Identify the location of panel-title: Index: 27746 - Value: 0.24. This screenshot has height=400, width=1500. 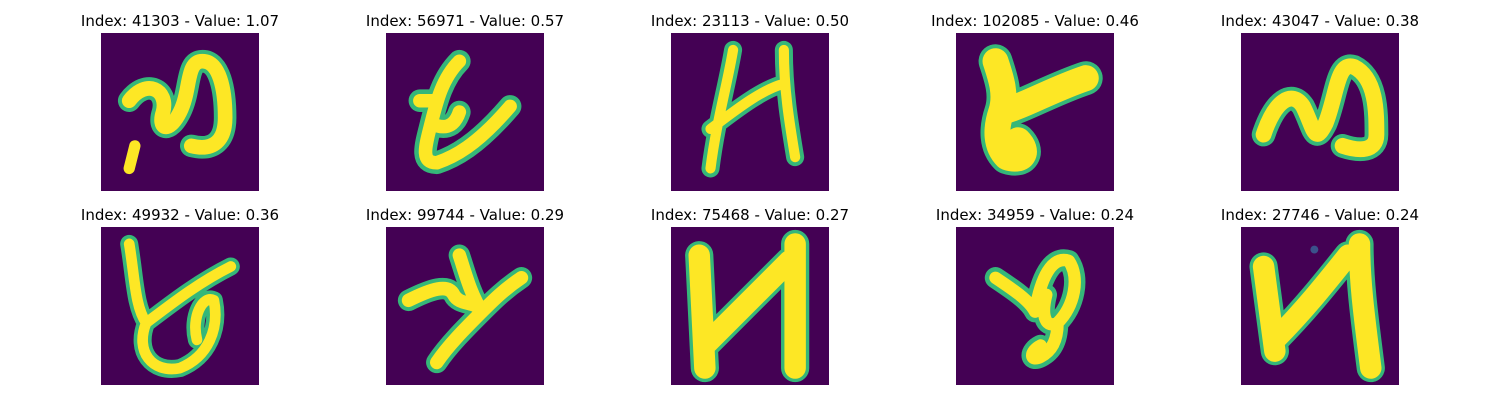
(1320, 215).